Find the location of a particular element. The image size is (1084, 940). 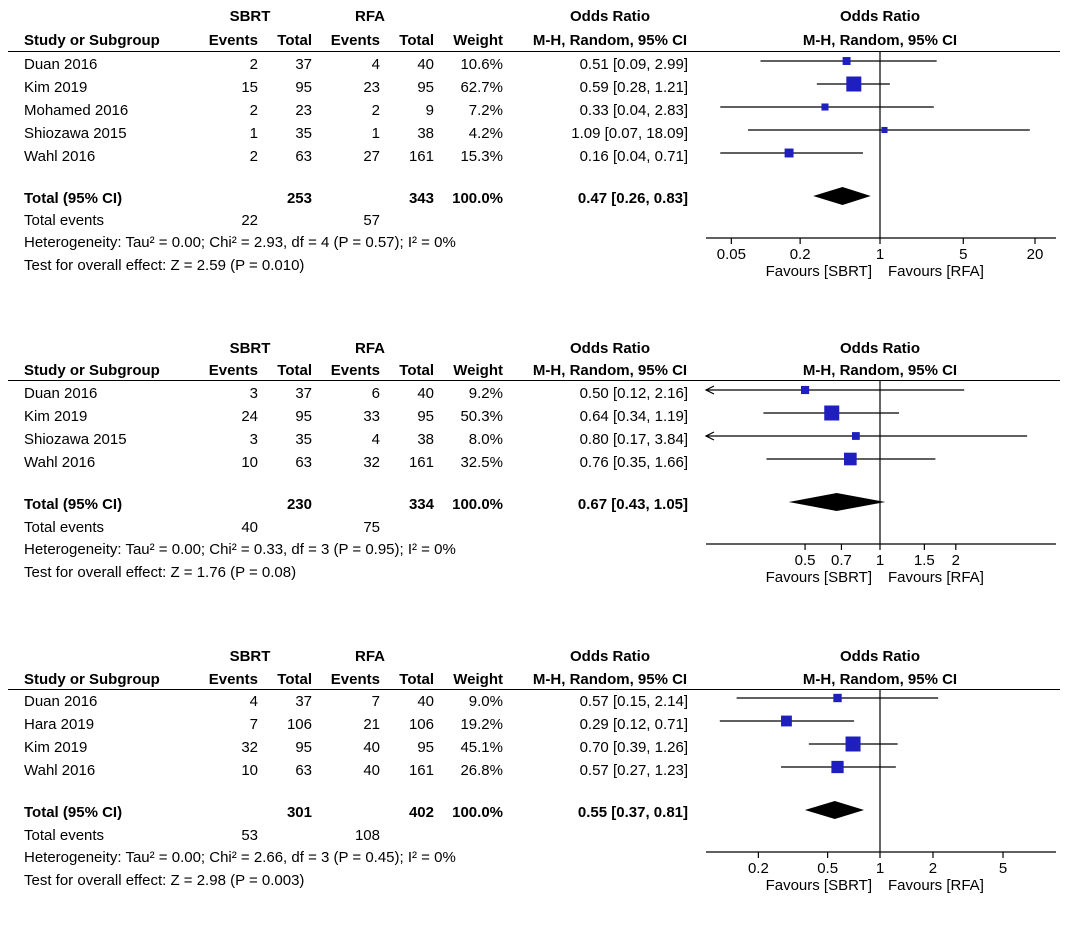

total1-value: 63 is located at coordinates (303, 462).